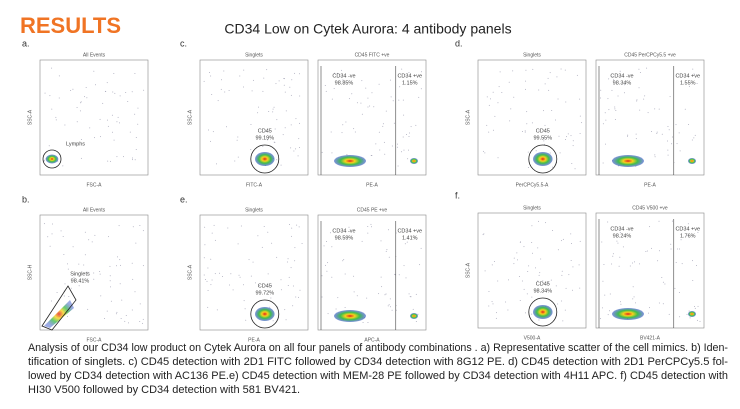 This screenshot has width=740, height=409. I want to click on x-axis-label: BV421-A, so click(650, 338).